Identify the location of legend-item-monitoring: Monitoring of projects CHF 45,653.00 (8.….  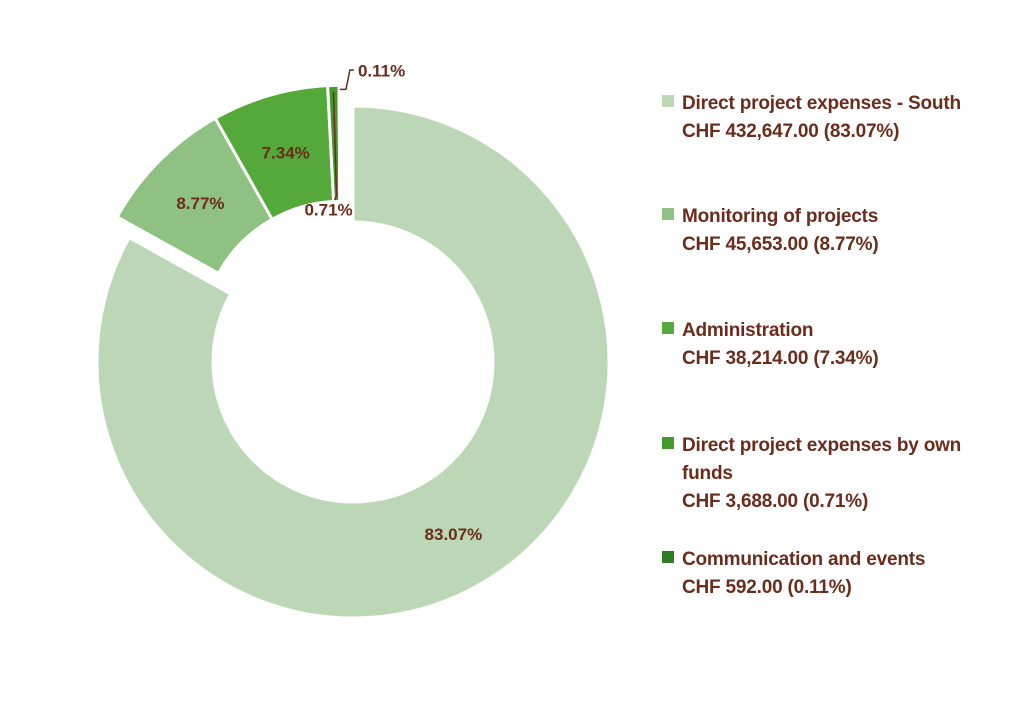
(842, 231).